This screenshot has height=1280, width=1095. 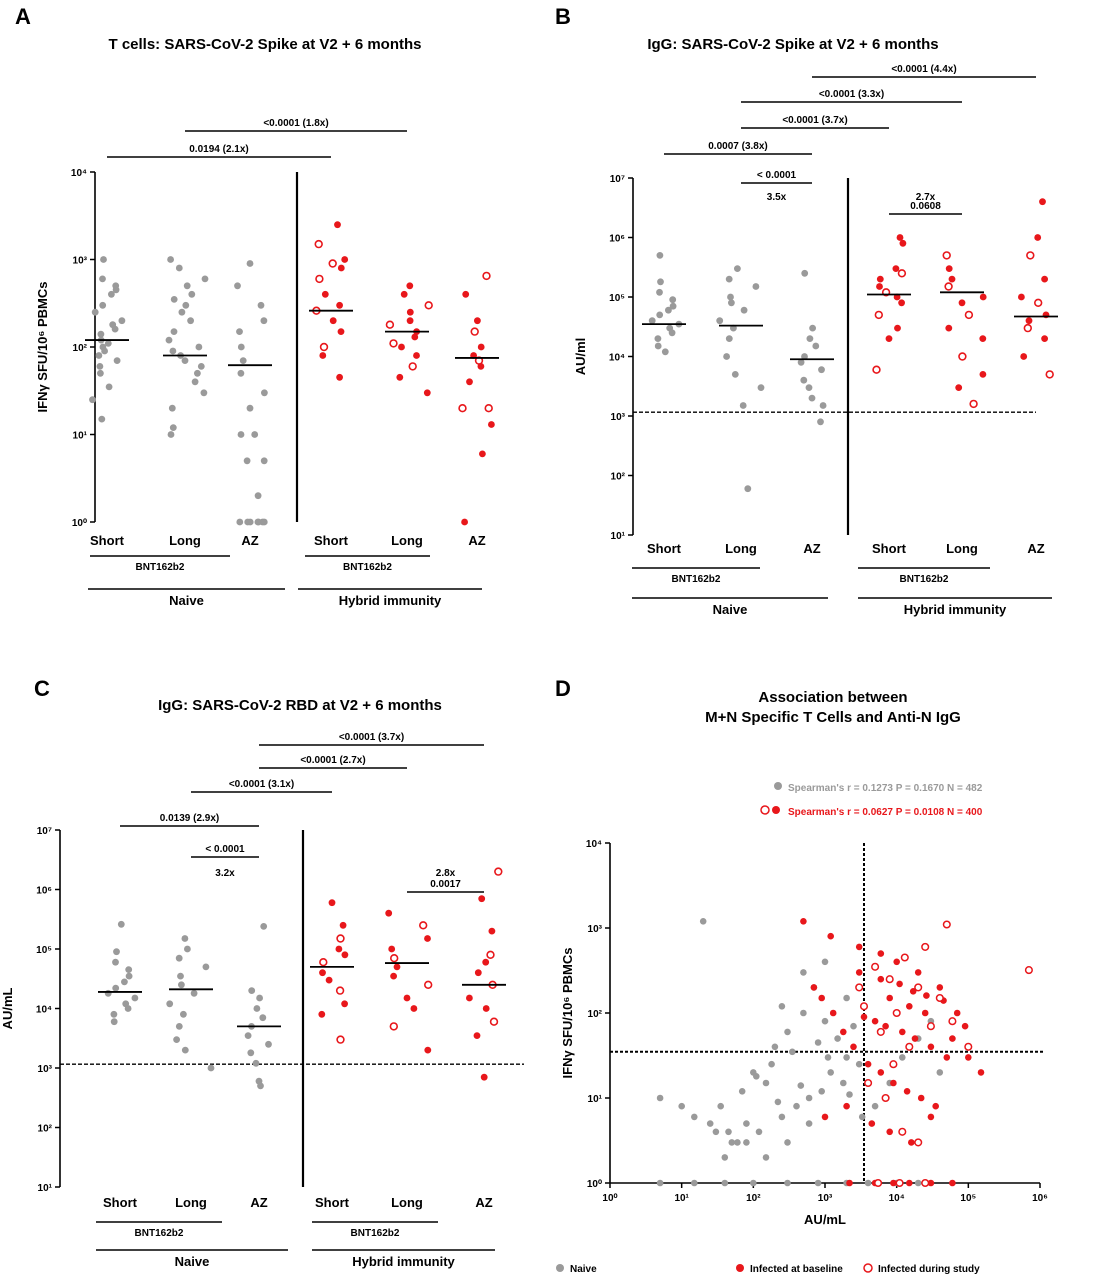 I want to click on spearman-stat-naive: Spearman's r = 0.1273 P = 0.1670 N = 482, so click(x=885, y=788).